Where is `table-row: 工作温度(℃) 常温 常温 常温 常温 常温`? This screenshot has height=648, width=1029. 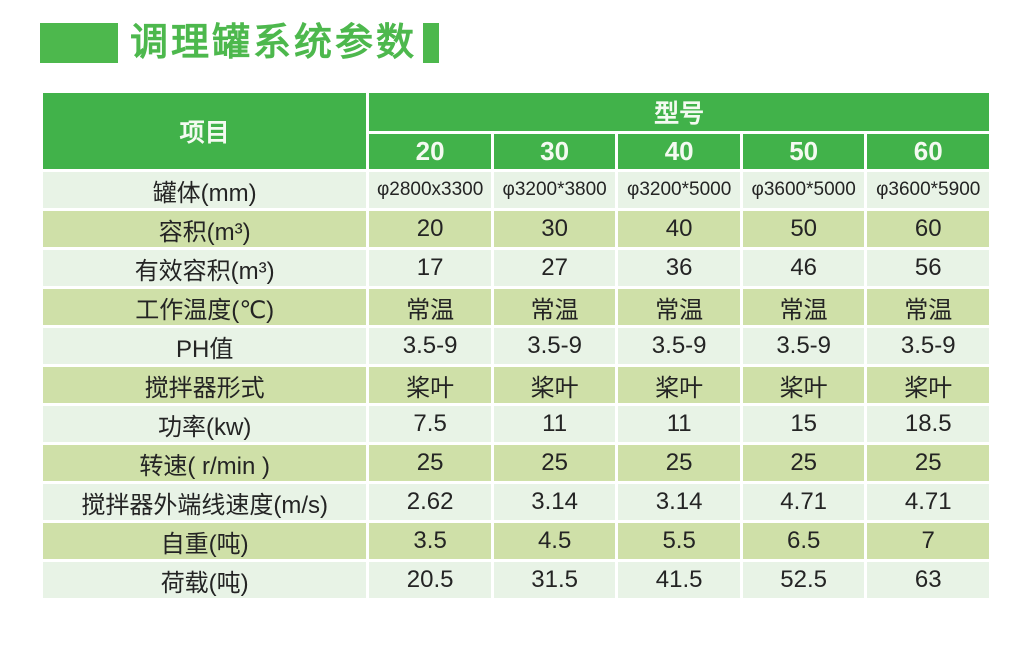 table-row: 工作温度(℃) 常温 常温 常温 常温 常温 is located at coordinates (516, 307).